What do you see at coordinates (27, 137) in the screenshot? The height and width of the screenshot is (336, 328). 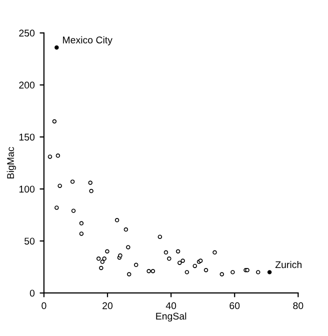 I see `y-tick-label: 150` at bounding box center [27, 137].